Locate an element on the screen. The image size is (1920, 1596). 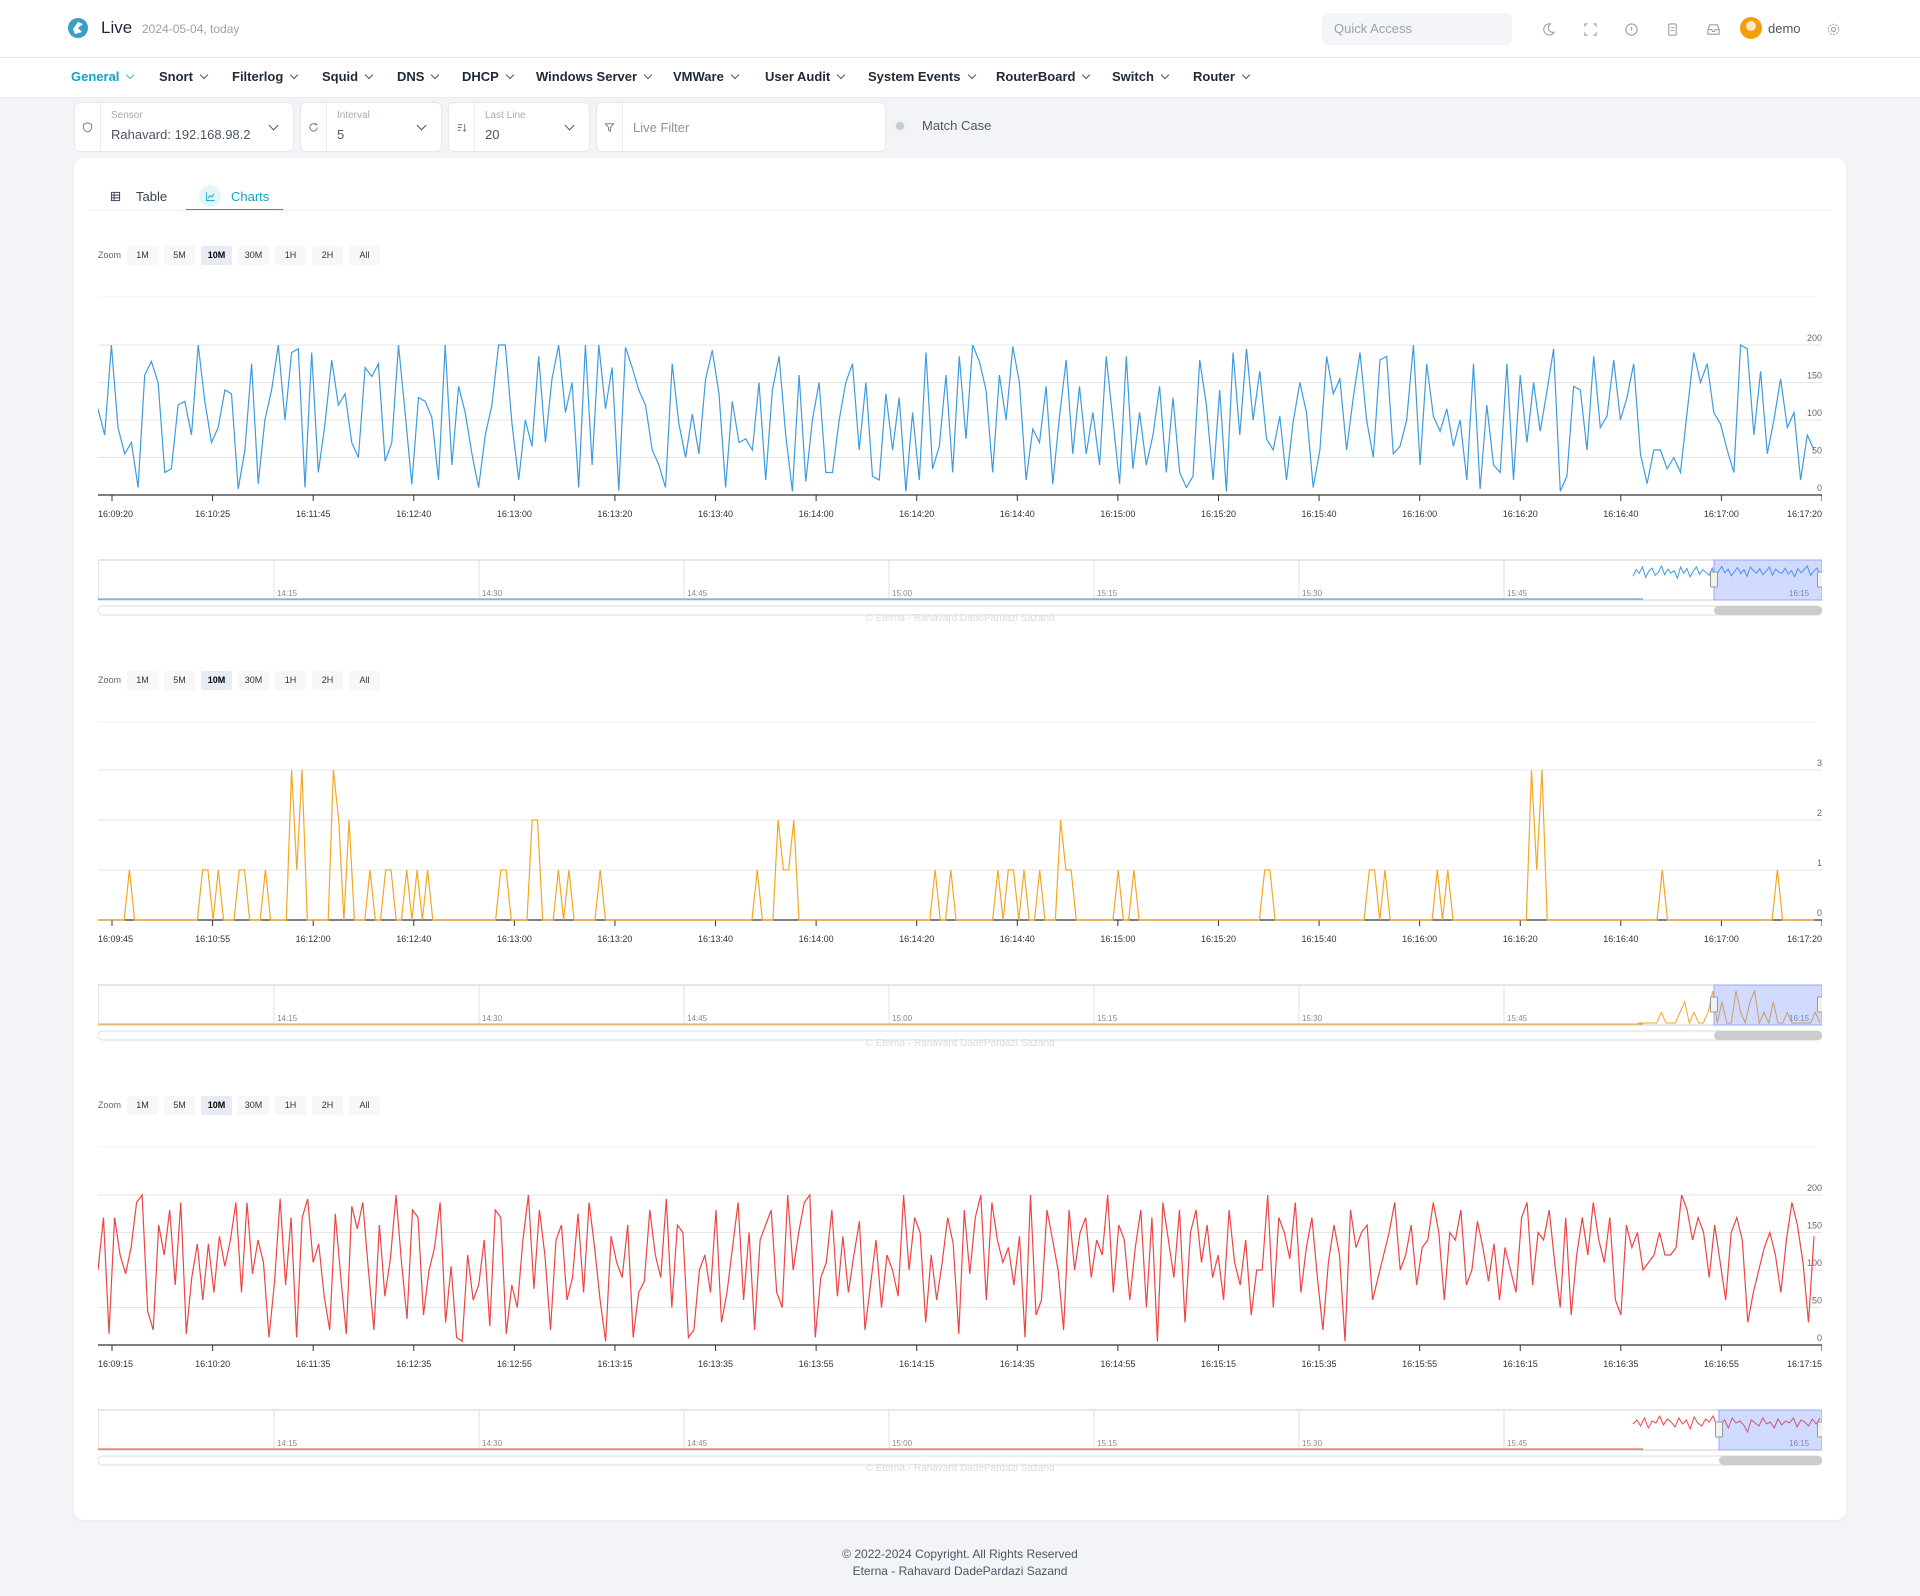
nav-item-system-events: System Events is located at coordinates (922, 76).